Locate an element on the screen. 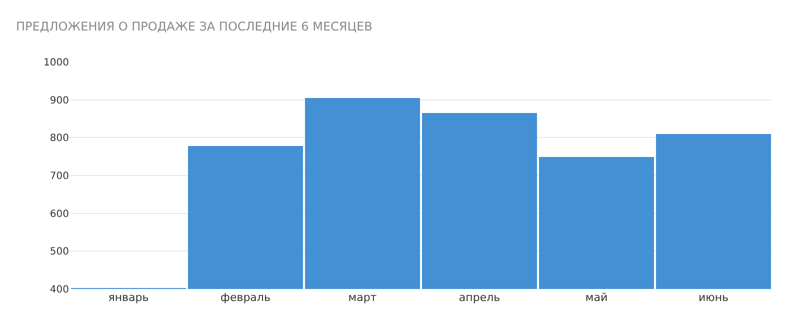  chart-title: ПРЕДЛОЖЕНИЯ О ПРОДАЖЕ ЗА ПОСЛЕДНИЕ 6 МЕСЯЦЕВ is located at coordinates (194, 27).